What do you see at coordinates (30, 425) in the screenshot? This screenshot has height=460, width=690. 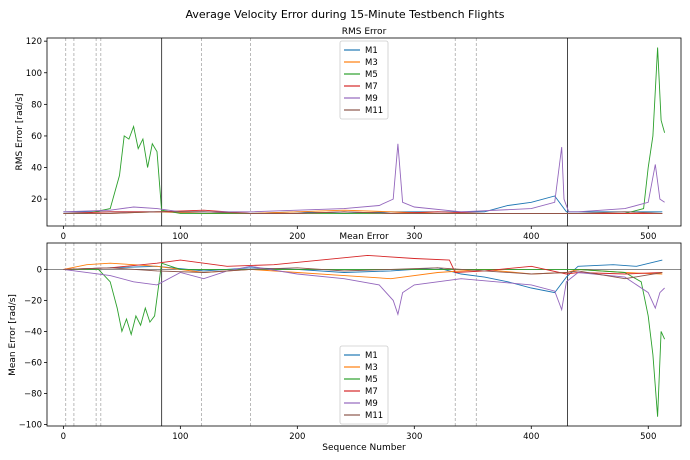 I see `mean-y-tick-label: −100` at bounding box center [30, 425].